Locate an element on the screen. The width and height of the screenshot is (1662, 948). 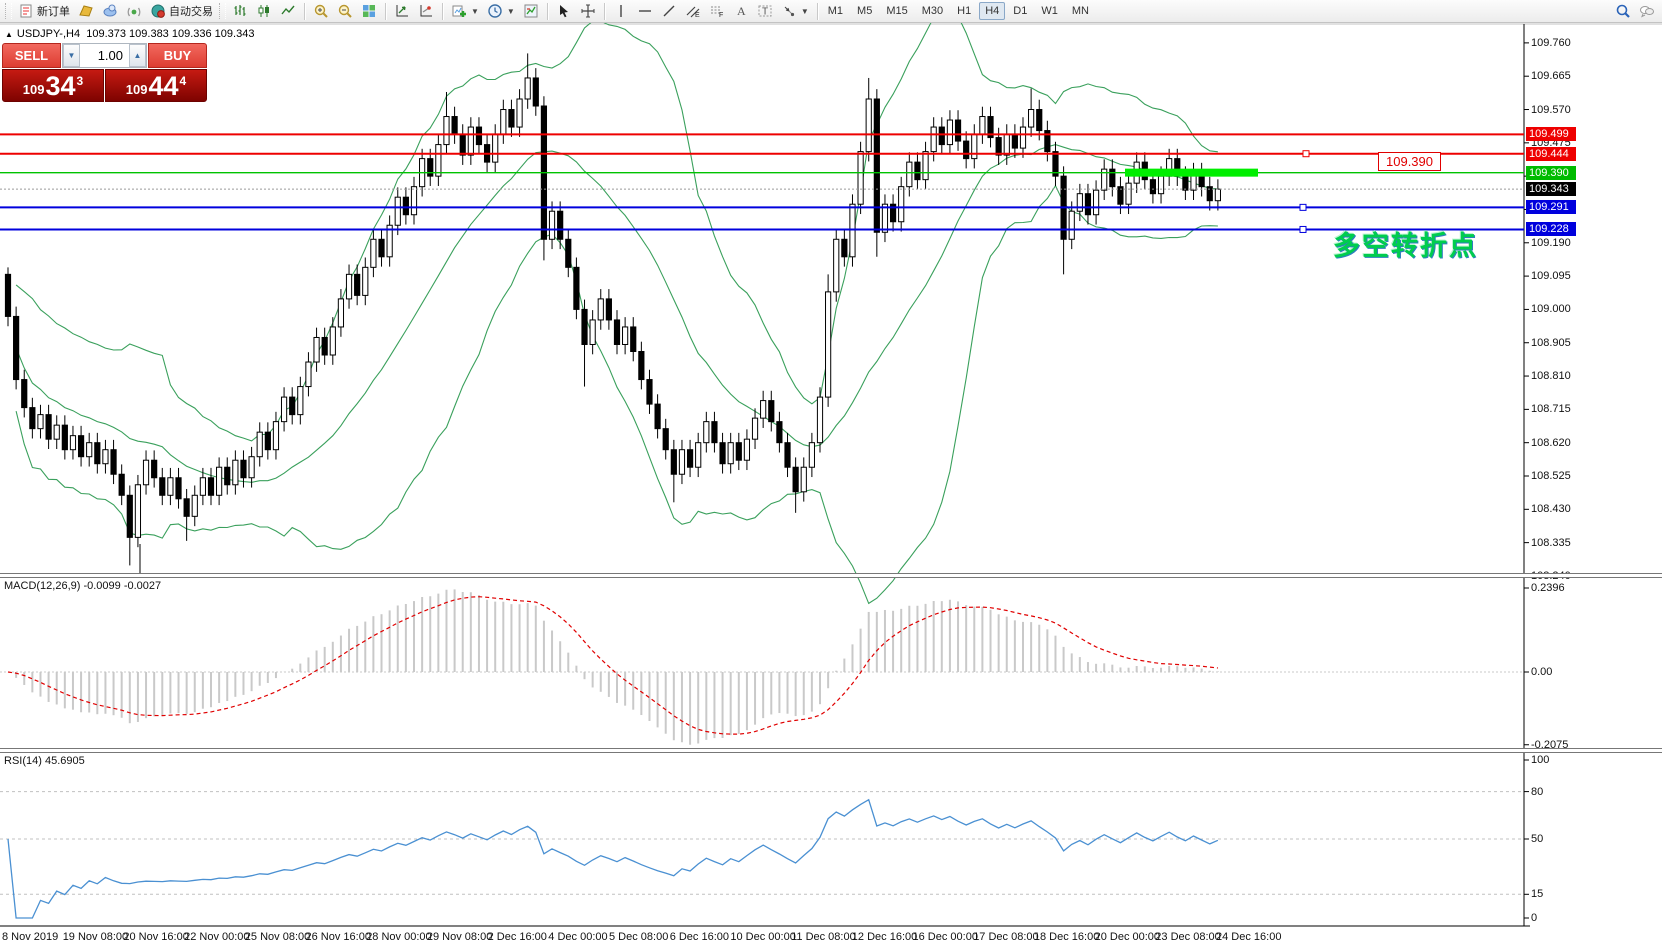
autotrading-button: 自动交易 is located at coordinates (181, 11).